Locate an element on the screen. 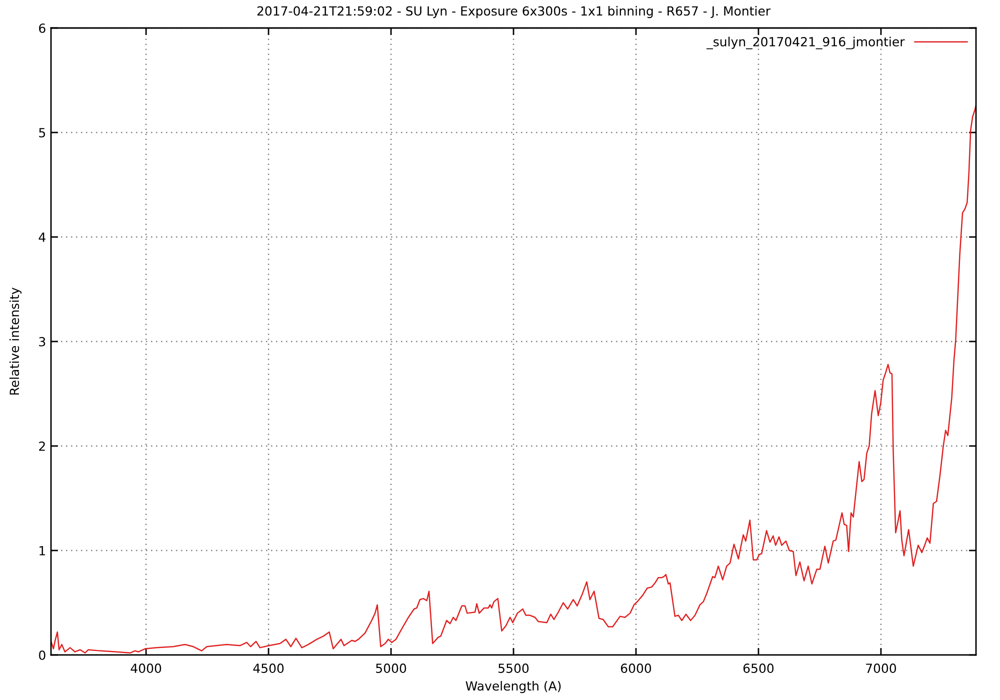 This screenshot has height=700, width=1000. y-tick-label: 6 is located at coordinates (42, 28).